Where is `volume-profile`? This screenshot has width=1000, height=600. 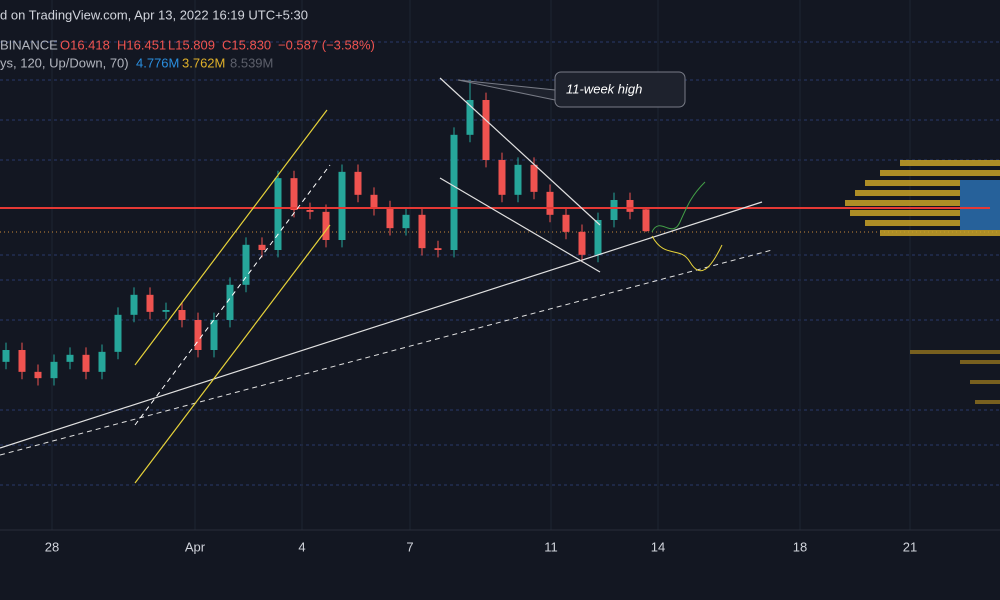
volume-profile is located at coordinates (922, 282).